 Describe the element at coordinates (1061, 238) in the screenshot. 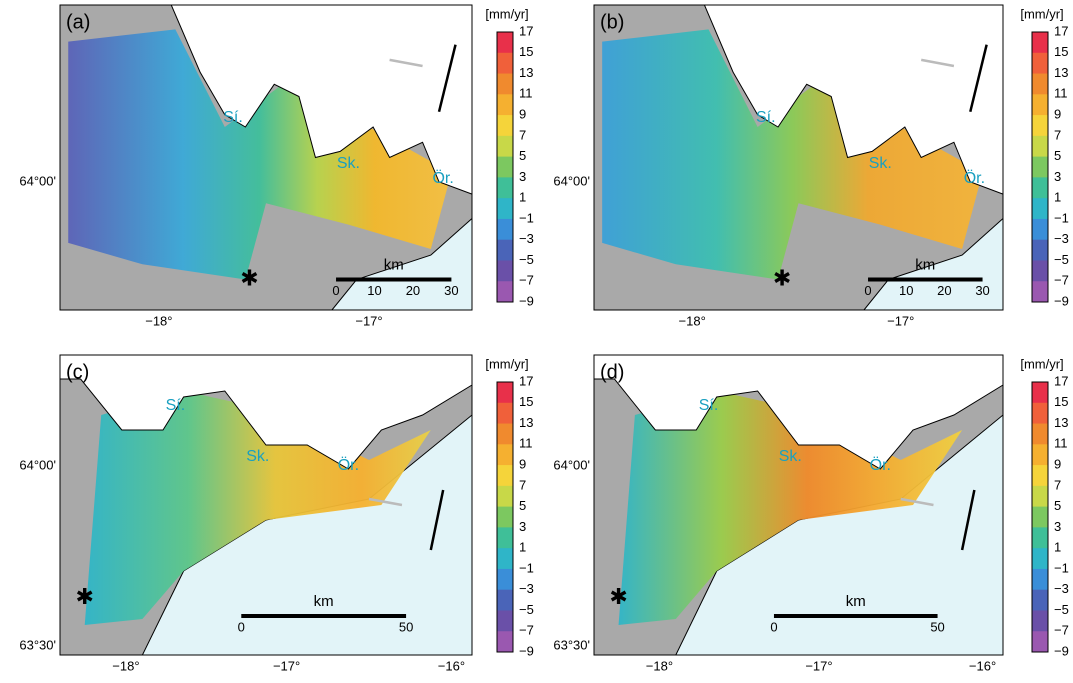

I see `colorbar-tick: −3` at that location.